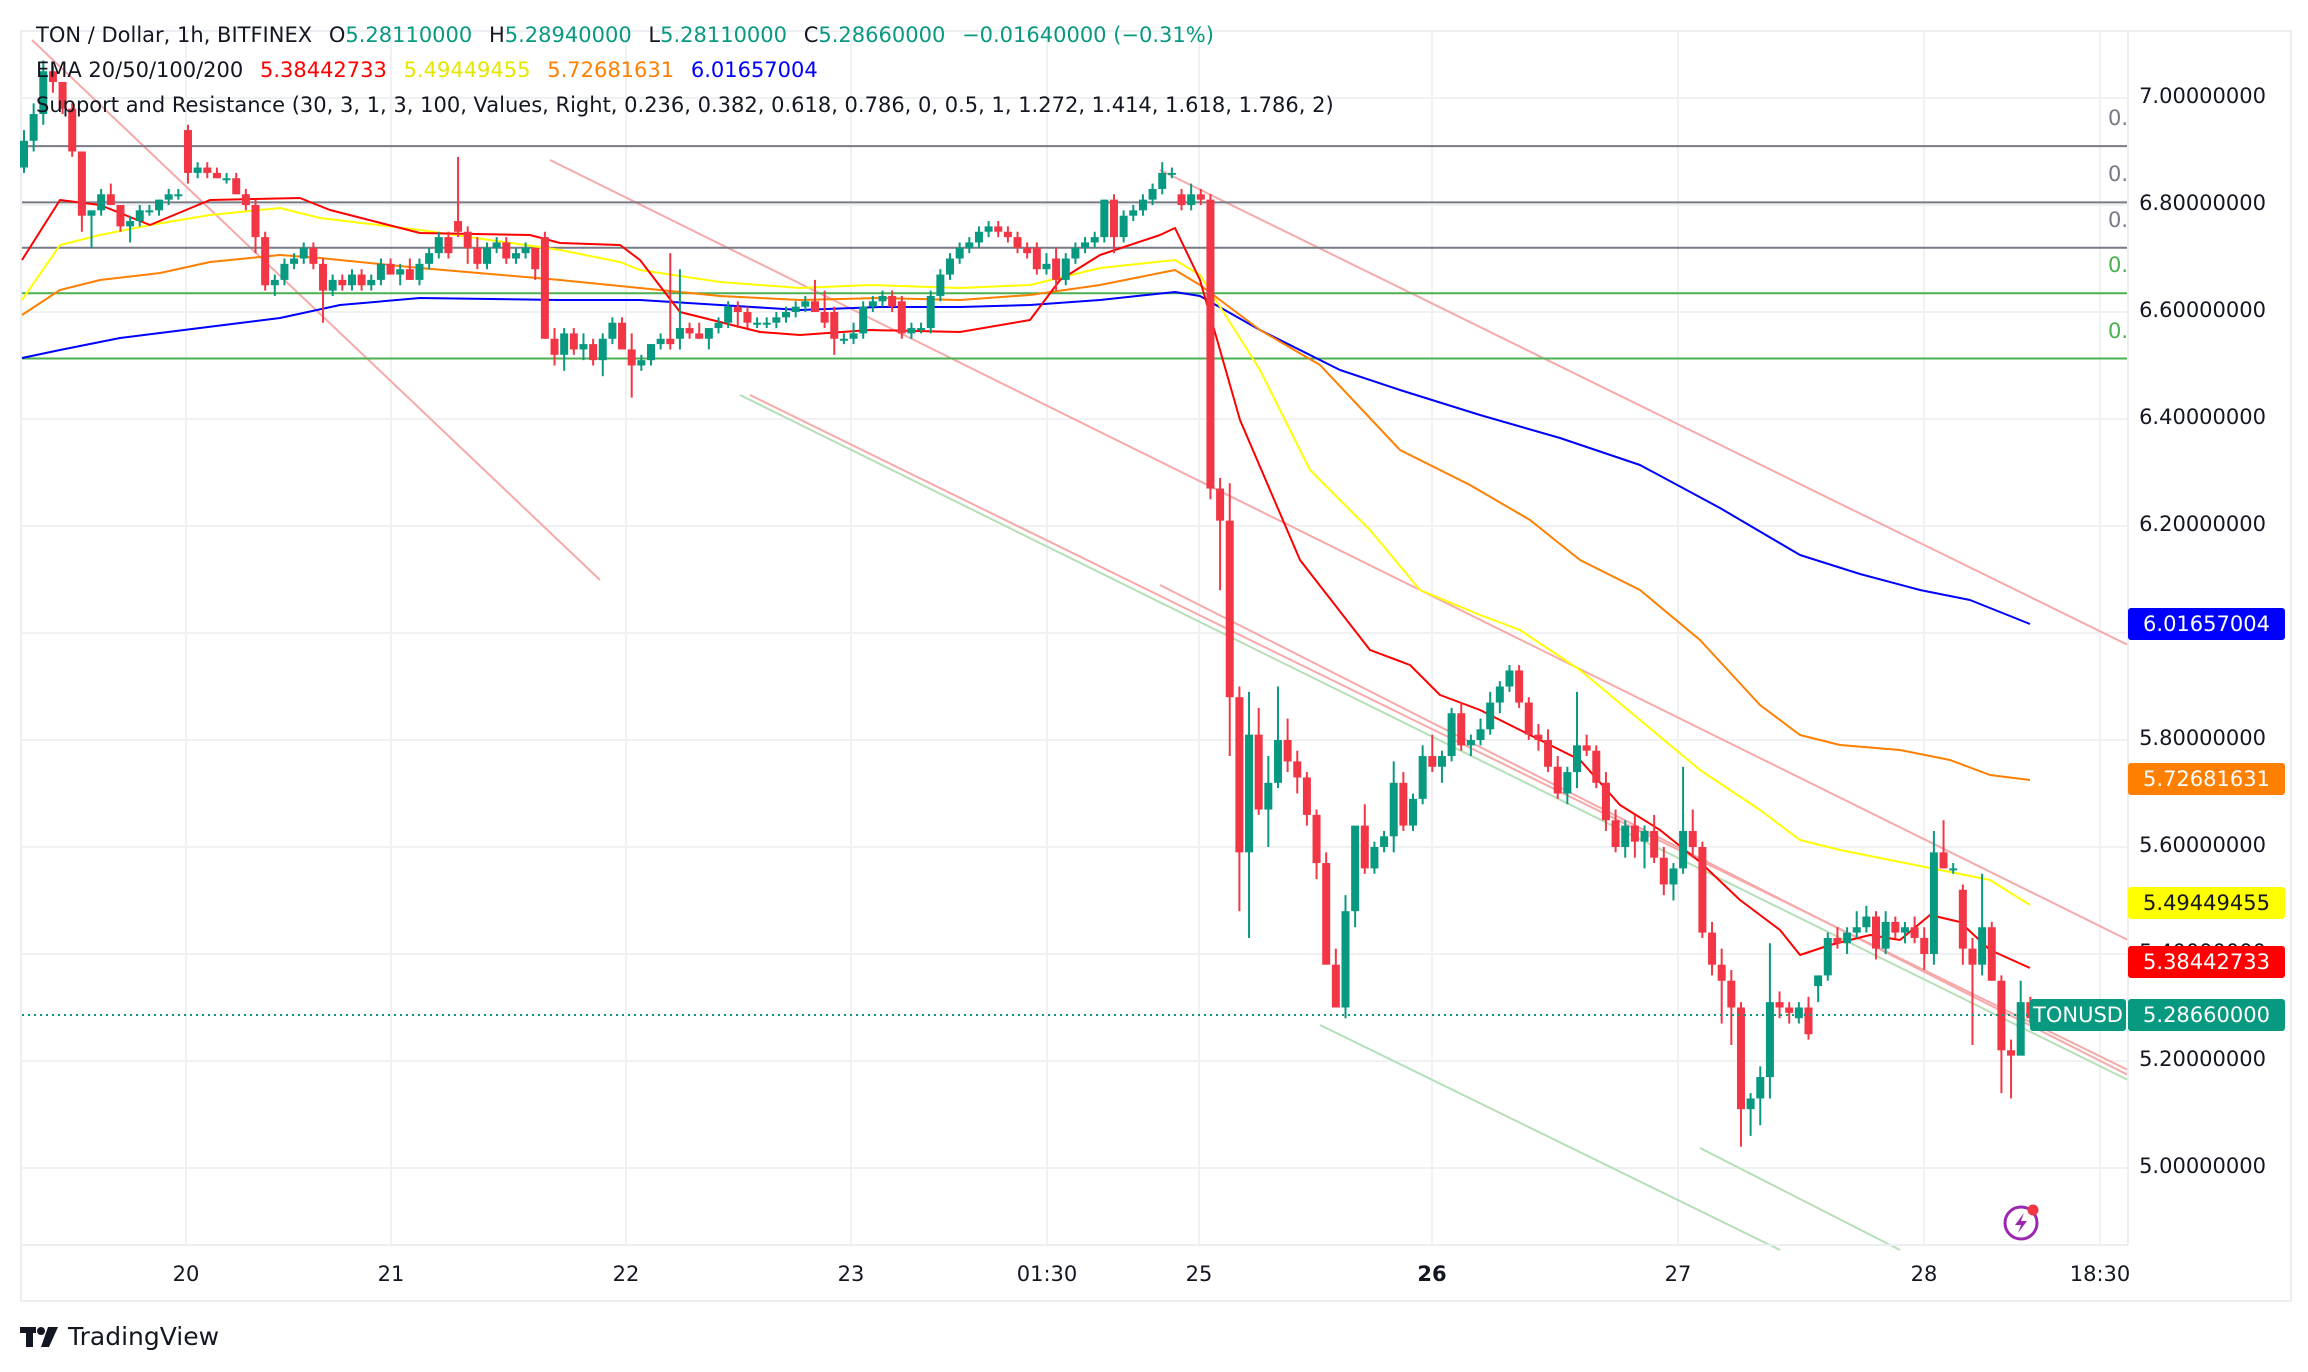 This screenshot has width=2308, height=1372. What do you see at coordinates (718, 35) in the screenshot?
I see `ohlc-low: L5.28110000` at bounding box center [718, 35].